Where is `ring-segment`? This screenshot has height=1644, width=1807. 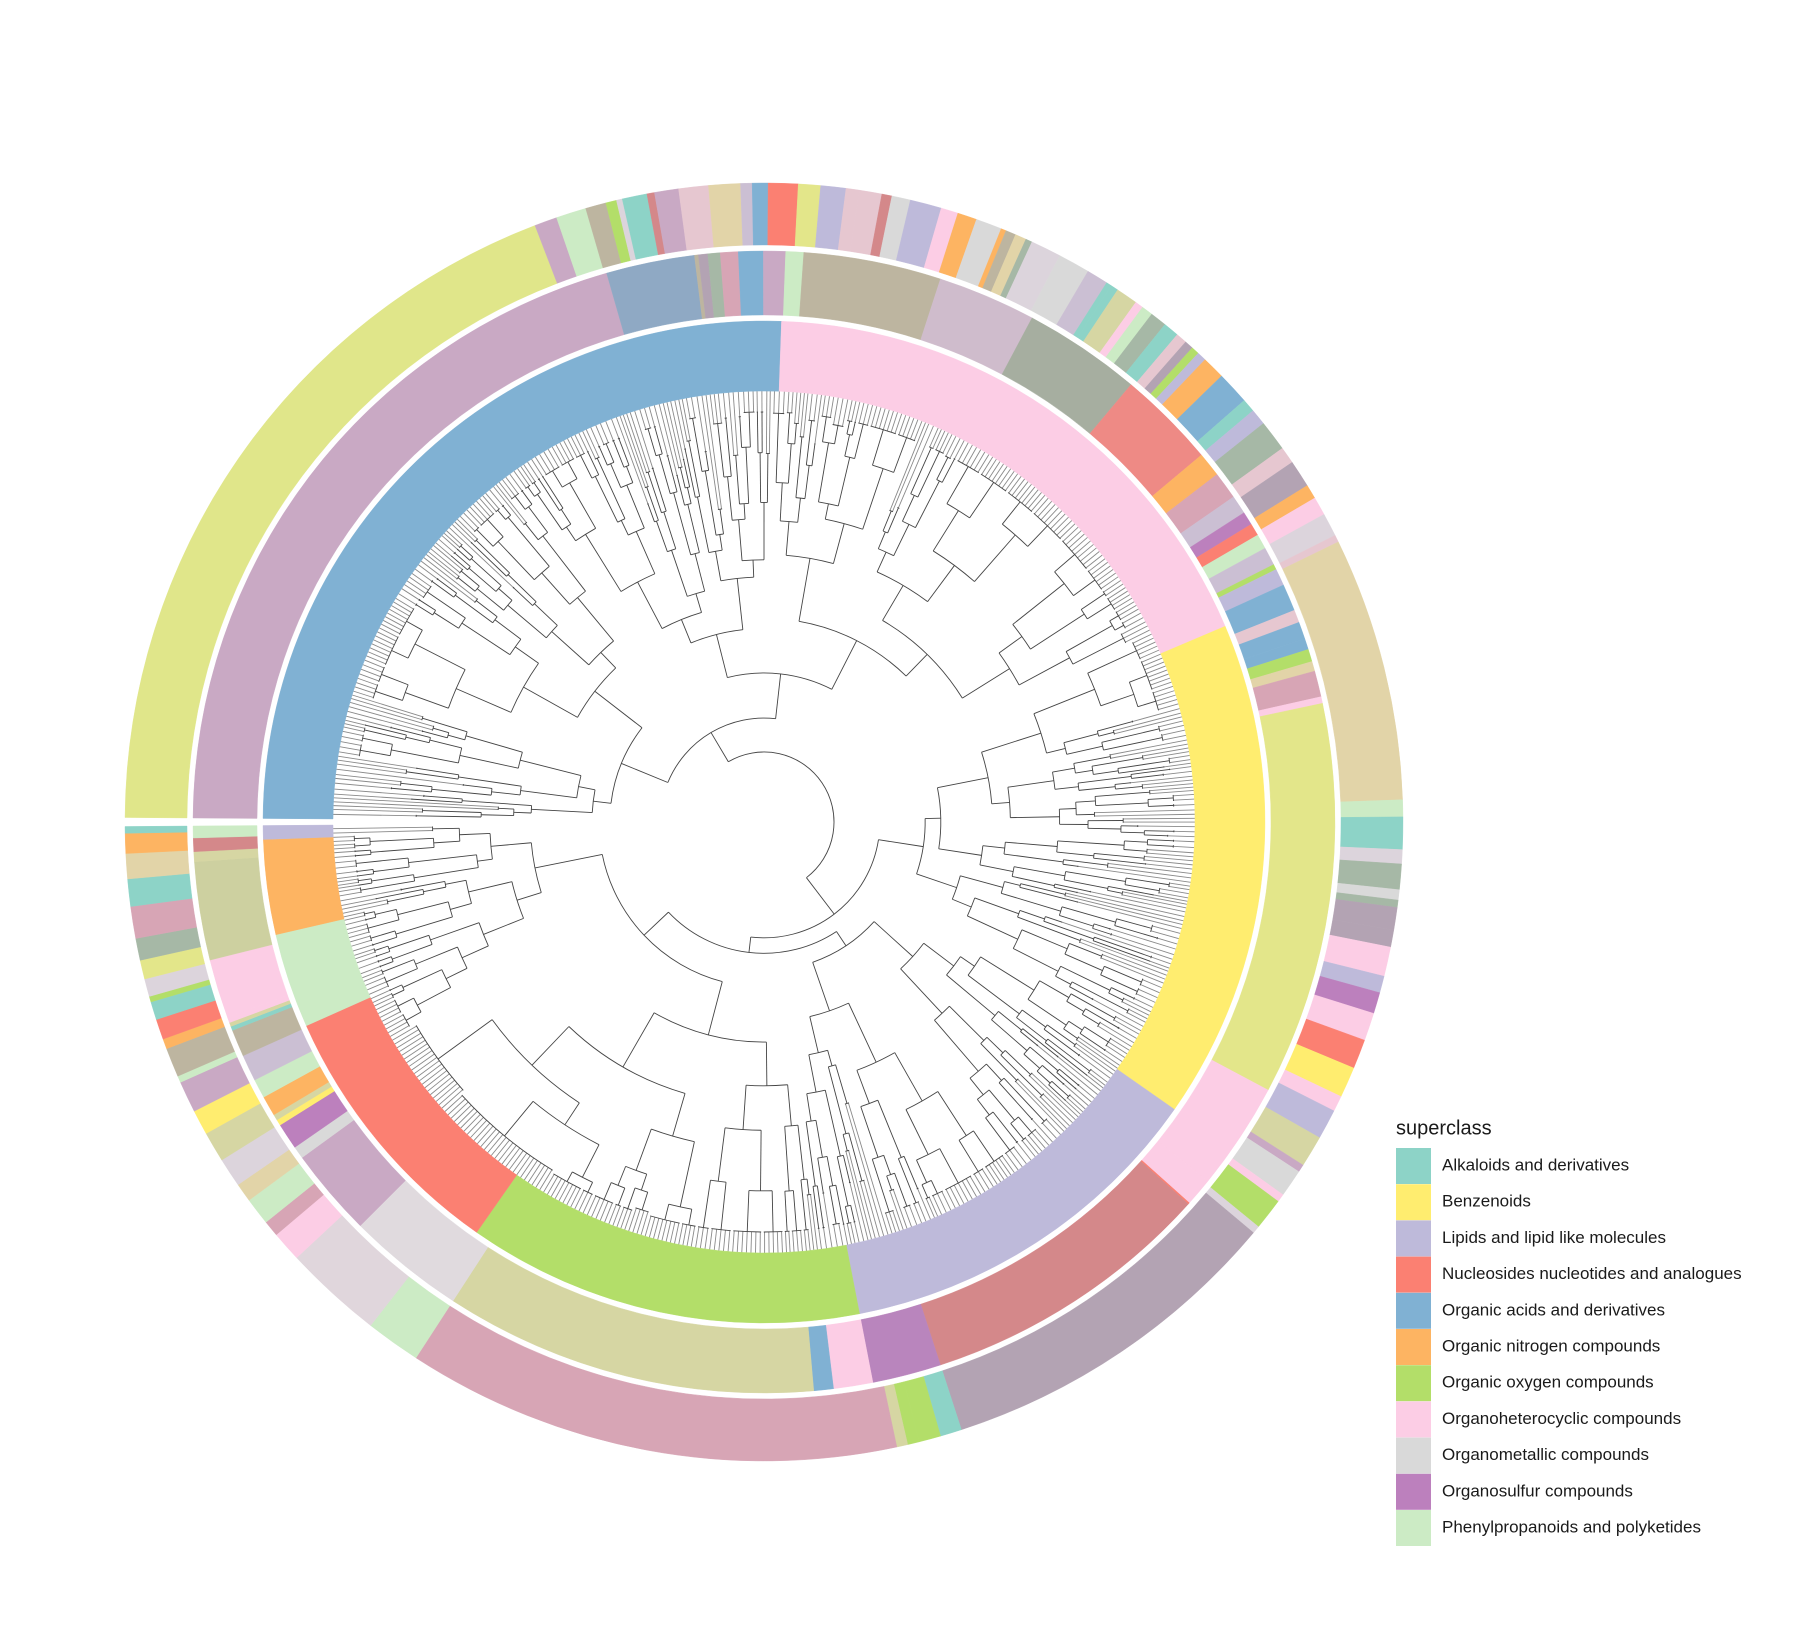 ring-segment is located at coordinates (655, 294).